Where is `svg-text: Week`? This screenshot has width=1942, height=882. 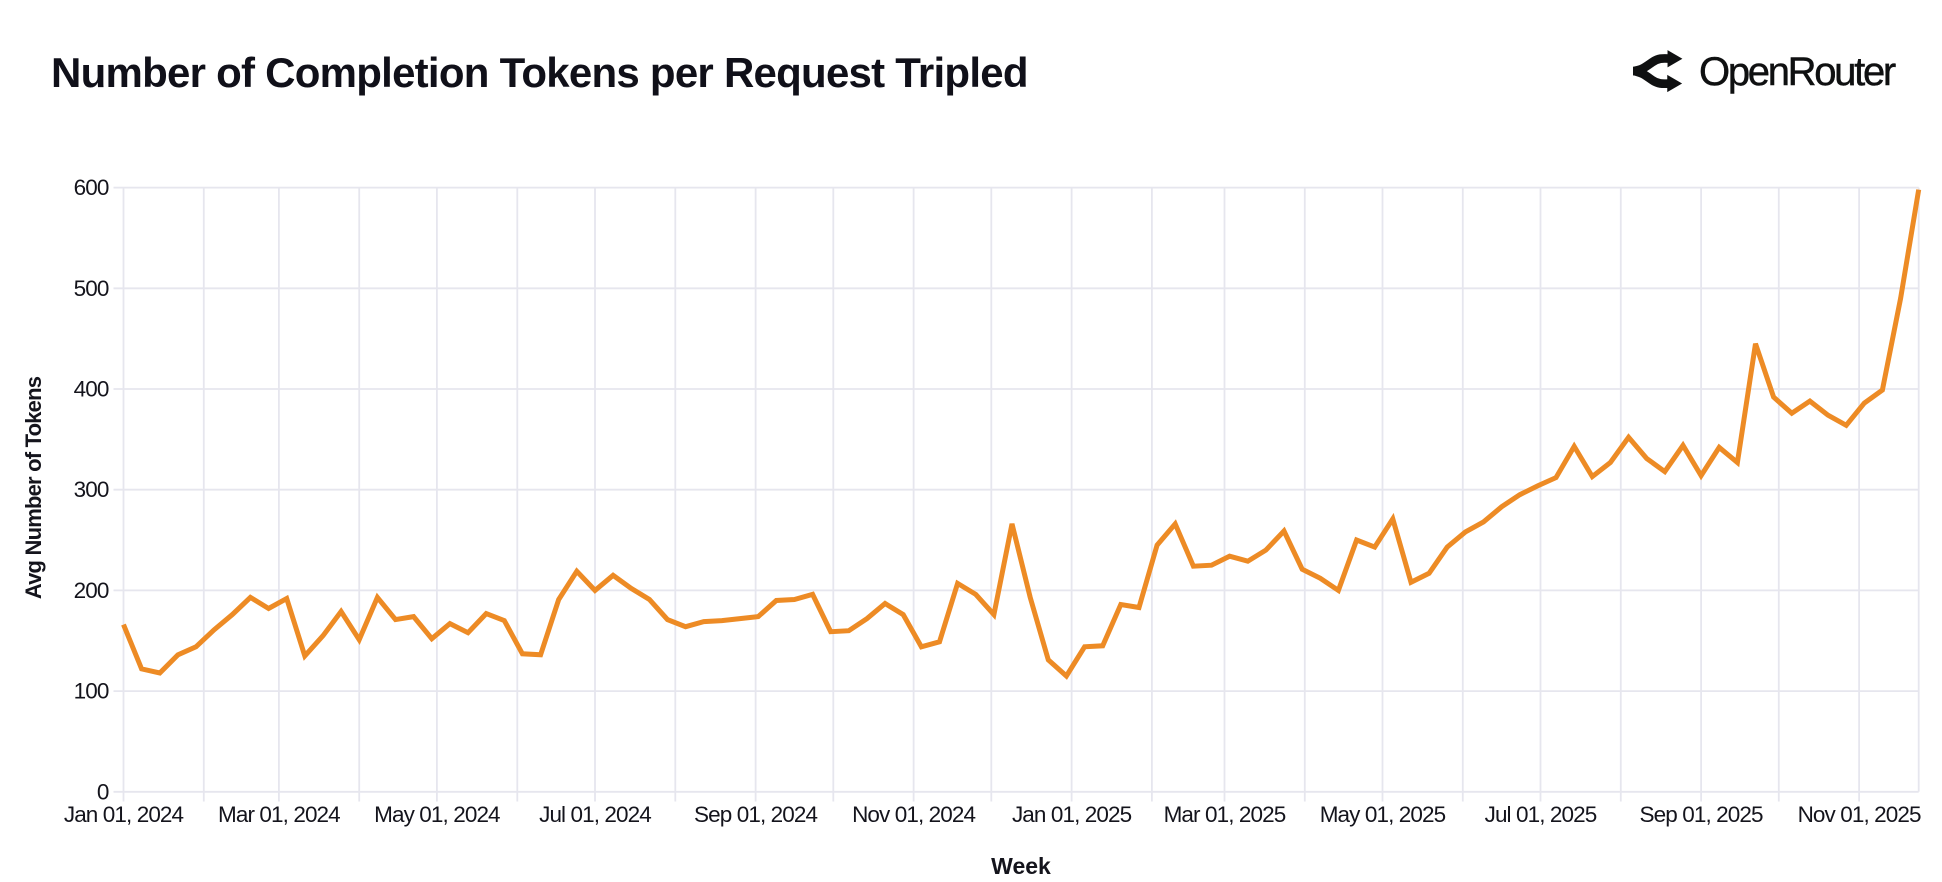
svg-text: Week is located at coordinates (1021, 866).